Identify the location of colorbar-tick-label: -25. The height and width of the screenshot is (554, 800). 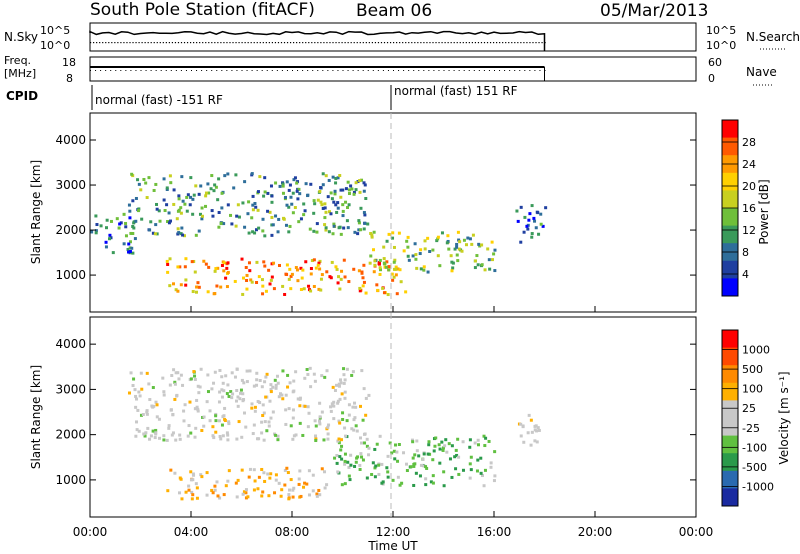
(751, 428).